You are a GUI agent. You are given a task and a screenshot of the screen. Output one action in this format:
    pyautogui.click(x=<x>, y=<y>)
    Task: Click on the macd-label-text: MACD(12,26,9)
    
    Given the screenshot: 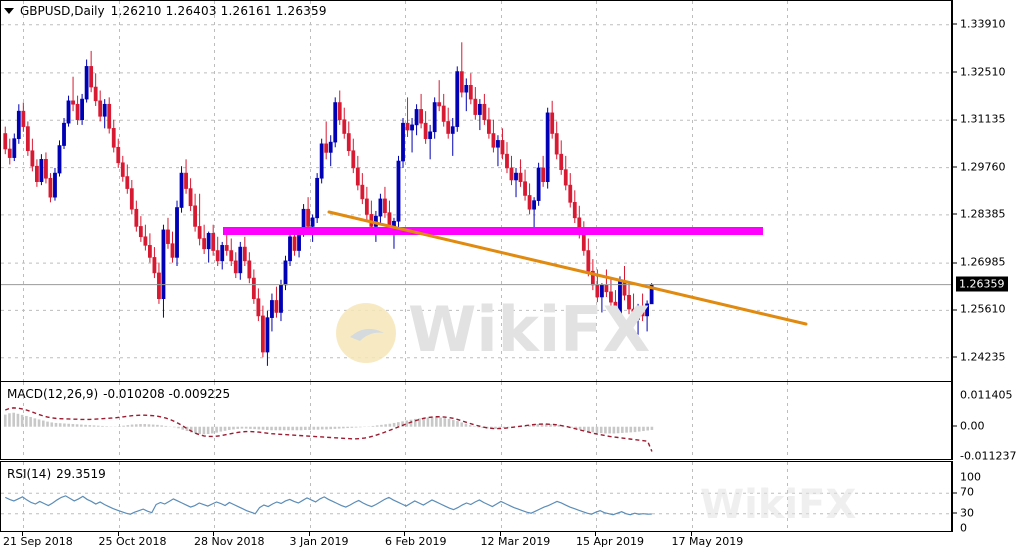 What is the action you would take?
    pyautogui.click(x=53, y=394)
    